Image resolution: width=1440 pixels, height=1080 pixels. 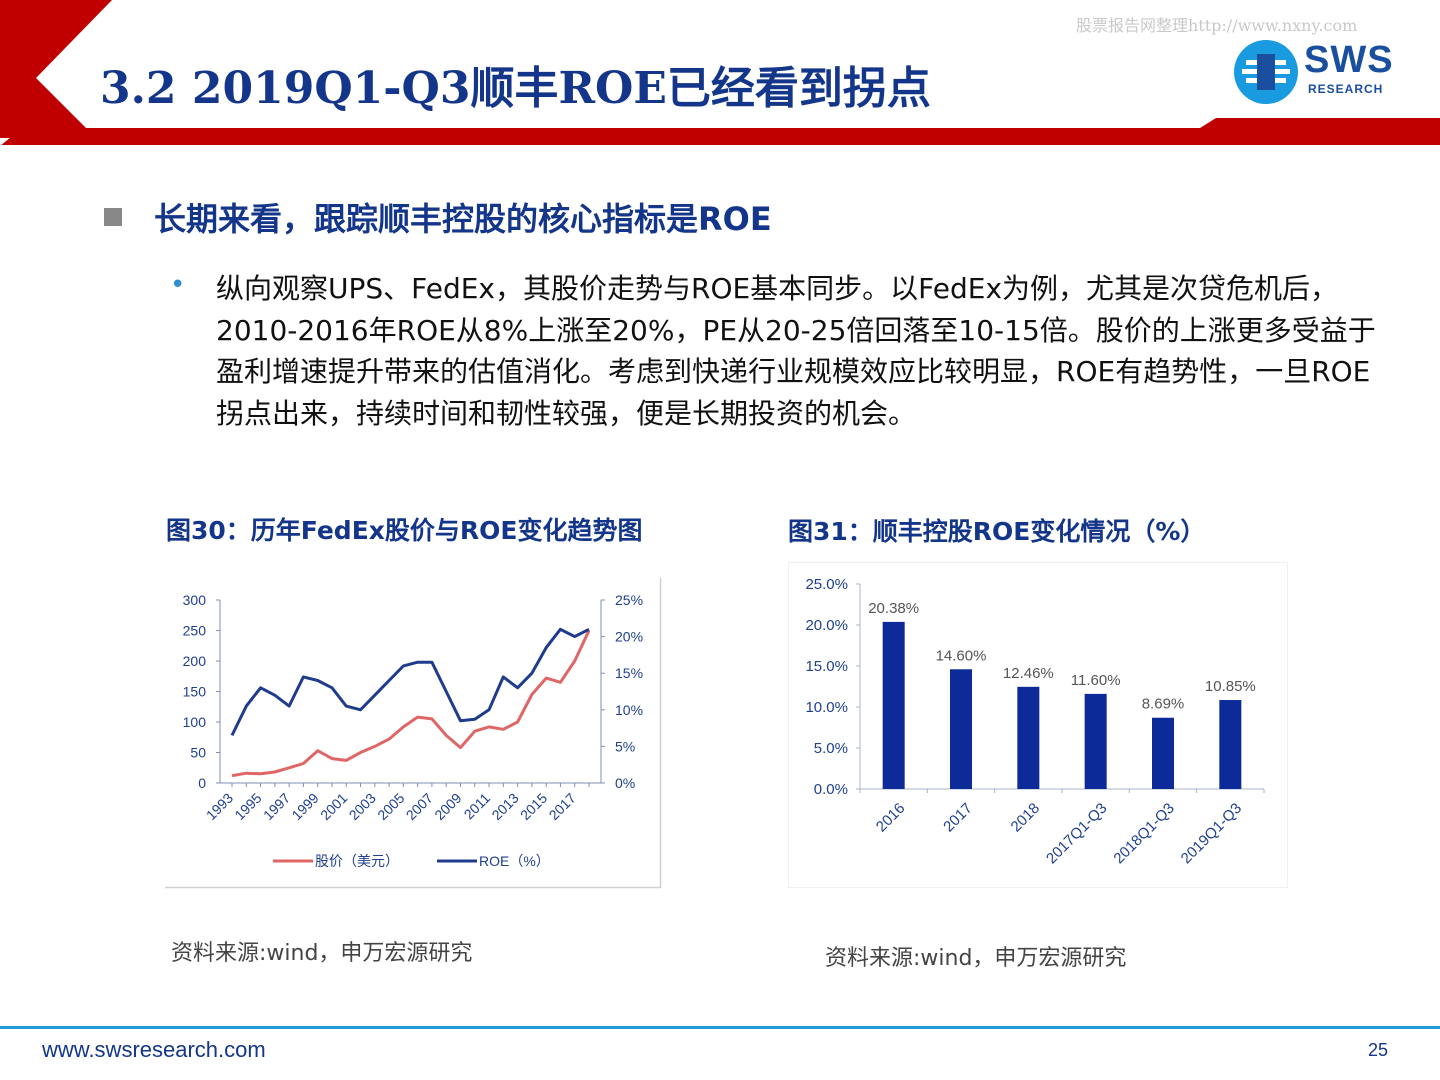 What do you see at coordinates (826, 666) in the screenshot?
I see `y-tick-label: 15.0%` at bounding box center [826, 666].